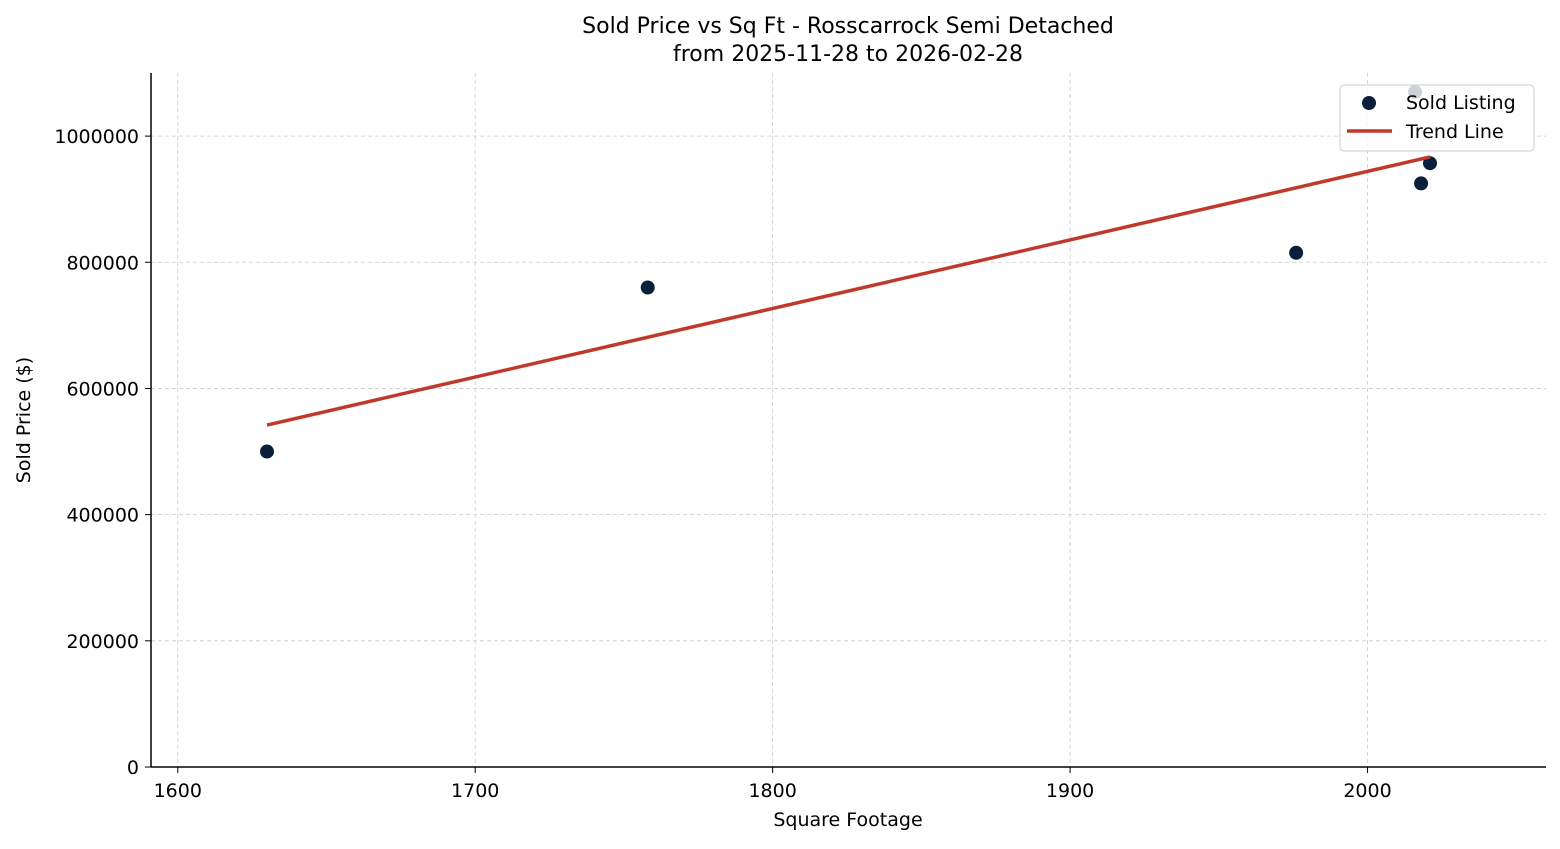 Image resolution: width=1560 pixels, height=849 pixels. What do you see at coordinates (772, 791) in the screenshot?
I see `x-tick-label: 1800` at bounding box center [772, 791].